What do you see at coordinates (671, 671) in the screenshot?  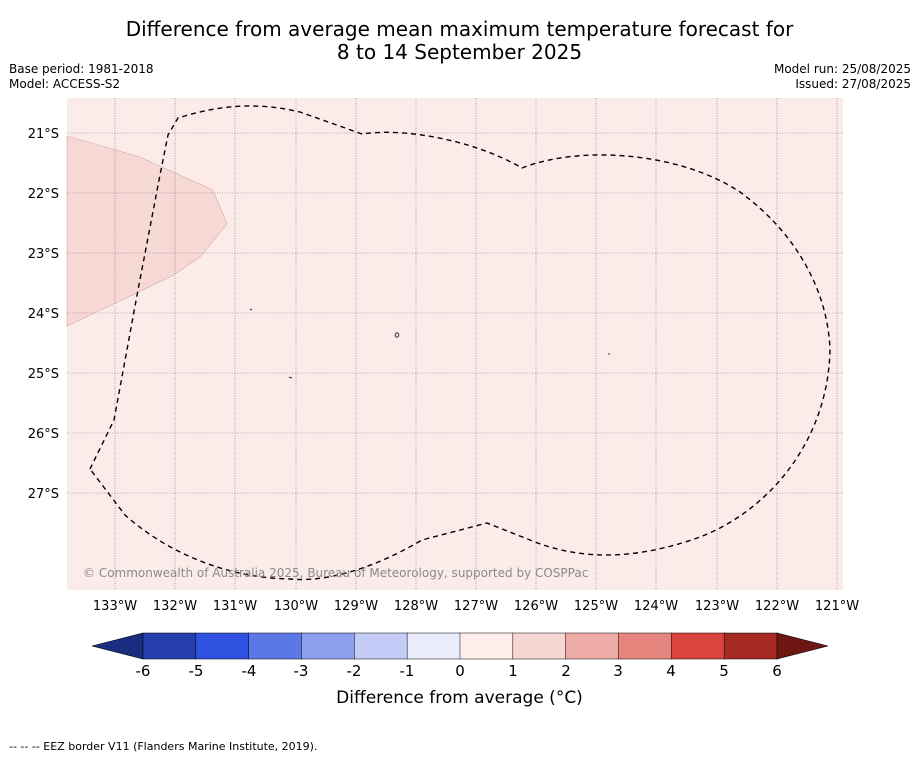 I see `colorbar-tick: 4` at bounding box center [671, 671].